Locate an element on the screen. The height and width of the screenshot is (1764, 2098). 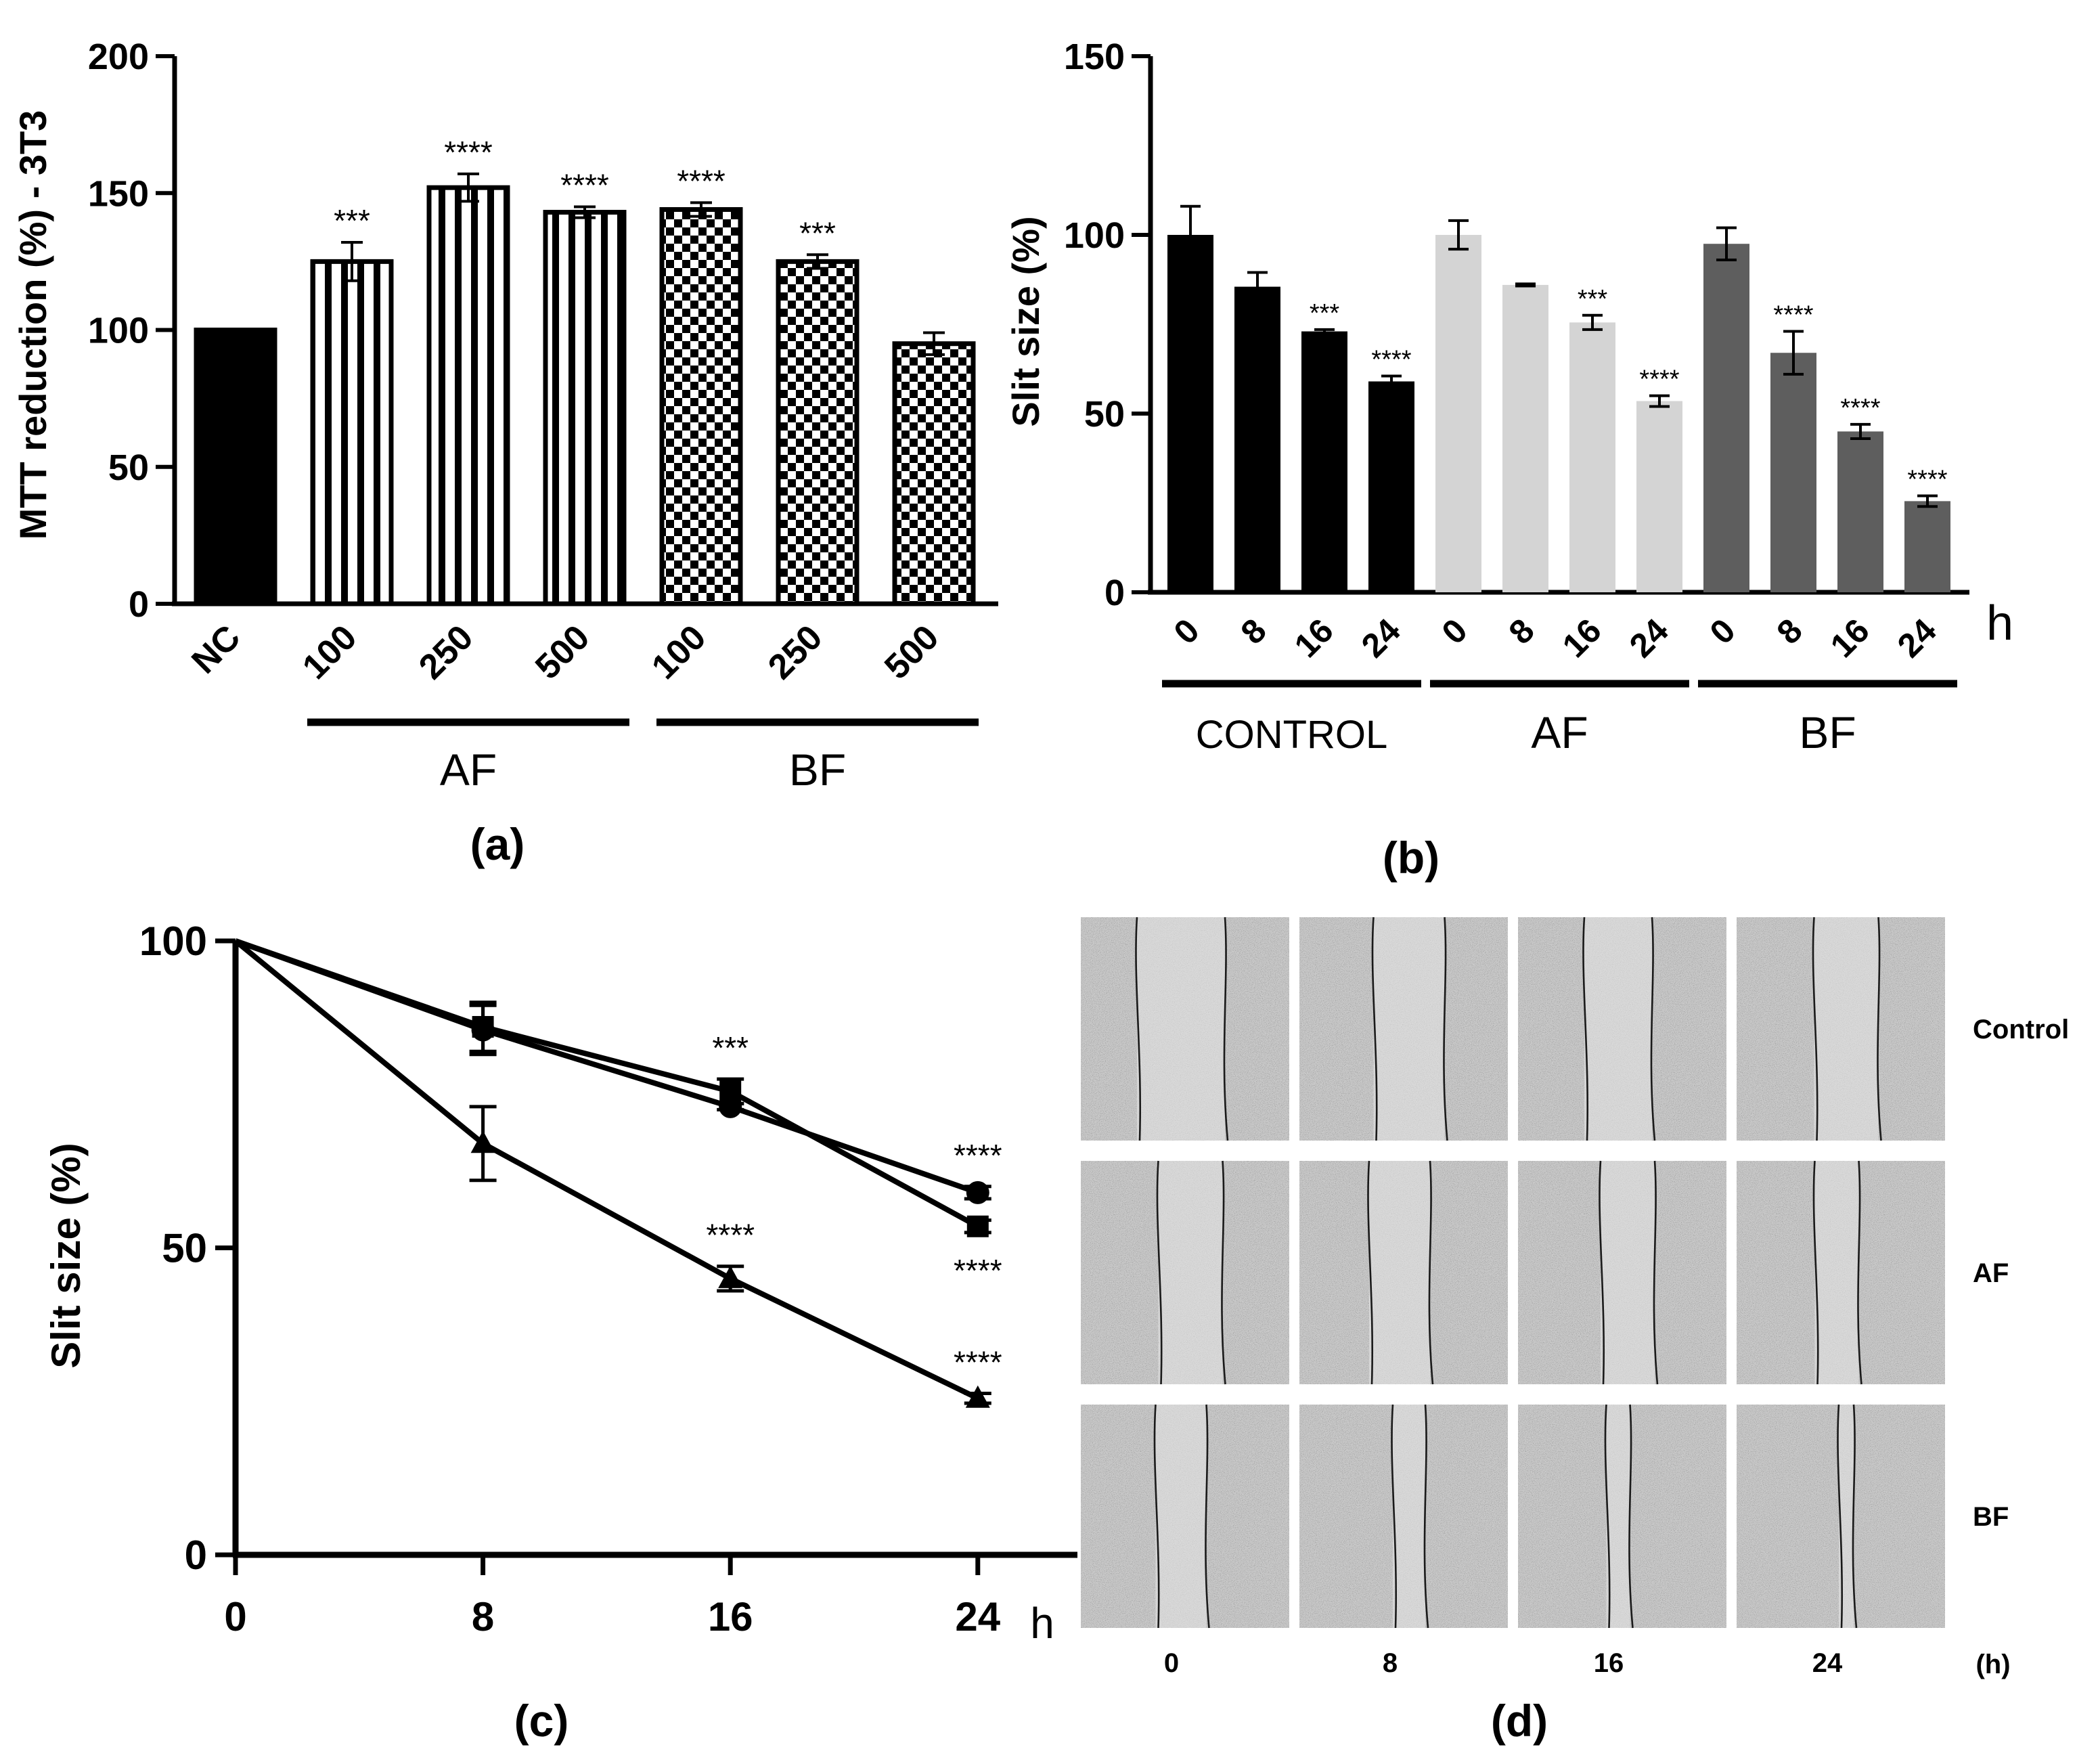
panel-a-category-labels: NC 100 250 500 100 250 500 AF BF is located at coordinates (581, 706).